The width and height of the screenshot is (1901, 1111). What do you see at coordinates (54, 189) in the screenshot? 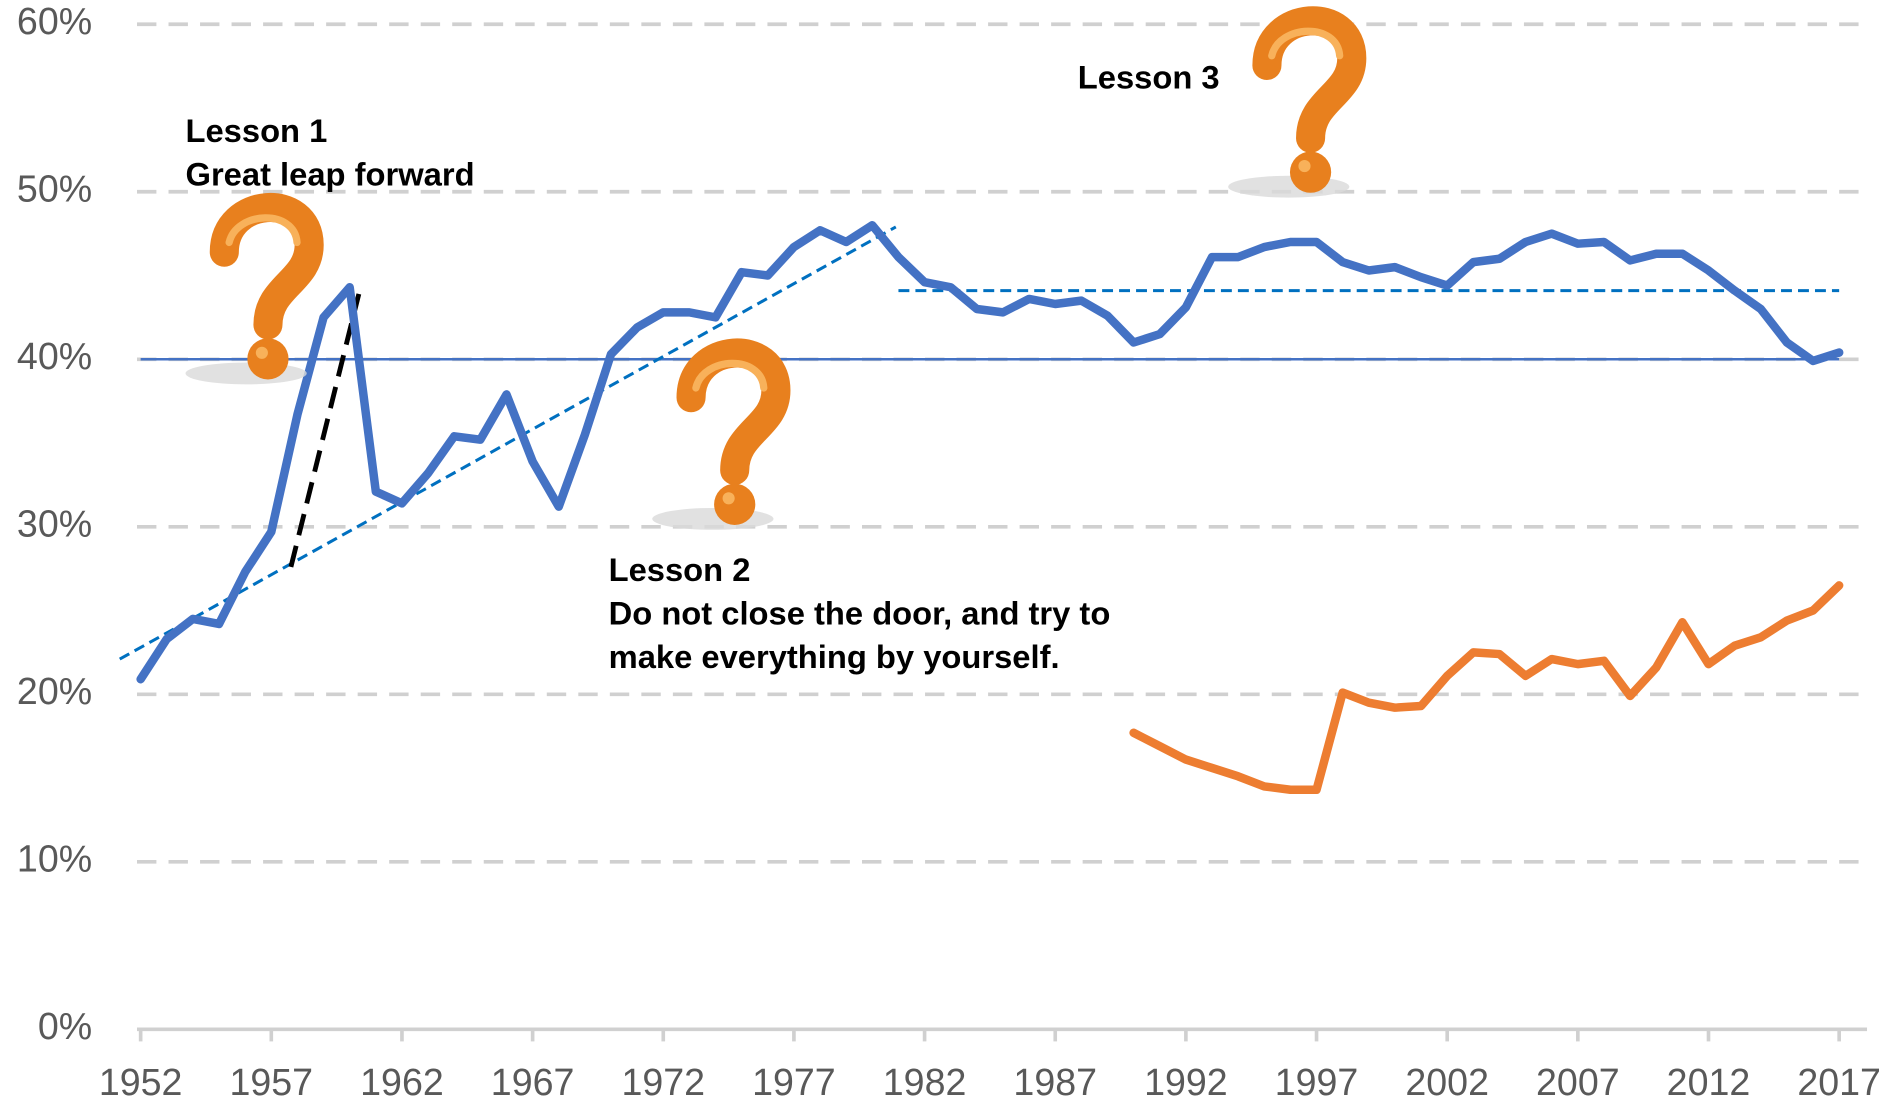
I see `y-tick-label: 50%` at bounding box center [54, 189].